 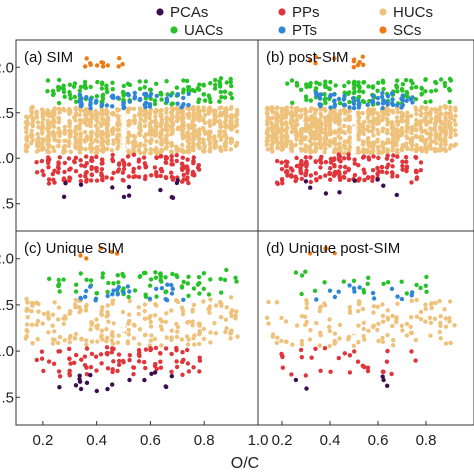 I want to click on y-tick-label: 1.5, so click(x=7, y=113).